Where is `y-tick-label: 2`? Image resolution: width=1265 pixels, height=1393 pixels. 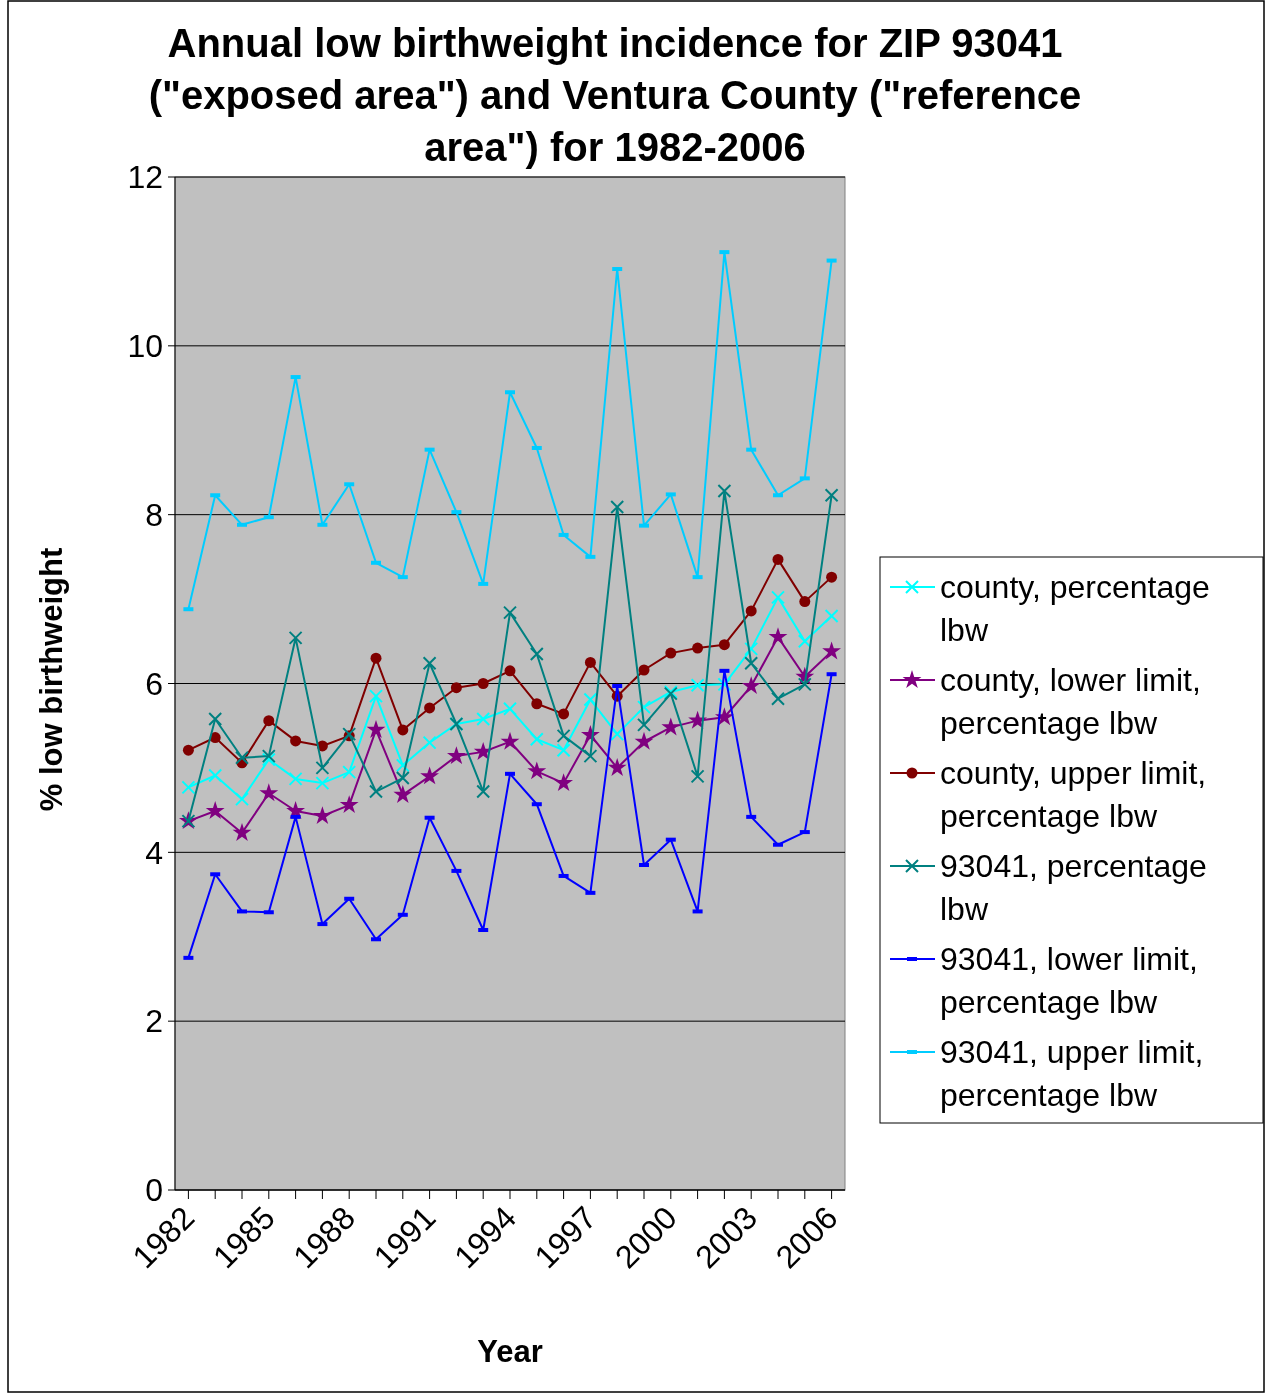
y-tick-label: 2 is located at coordinates (154, 1021).